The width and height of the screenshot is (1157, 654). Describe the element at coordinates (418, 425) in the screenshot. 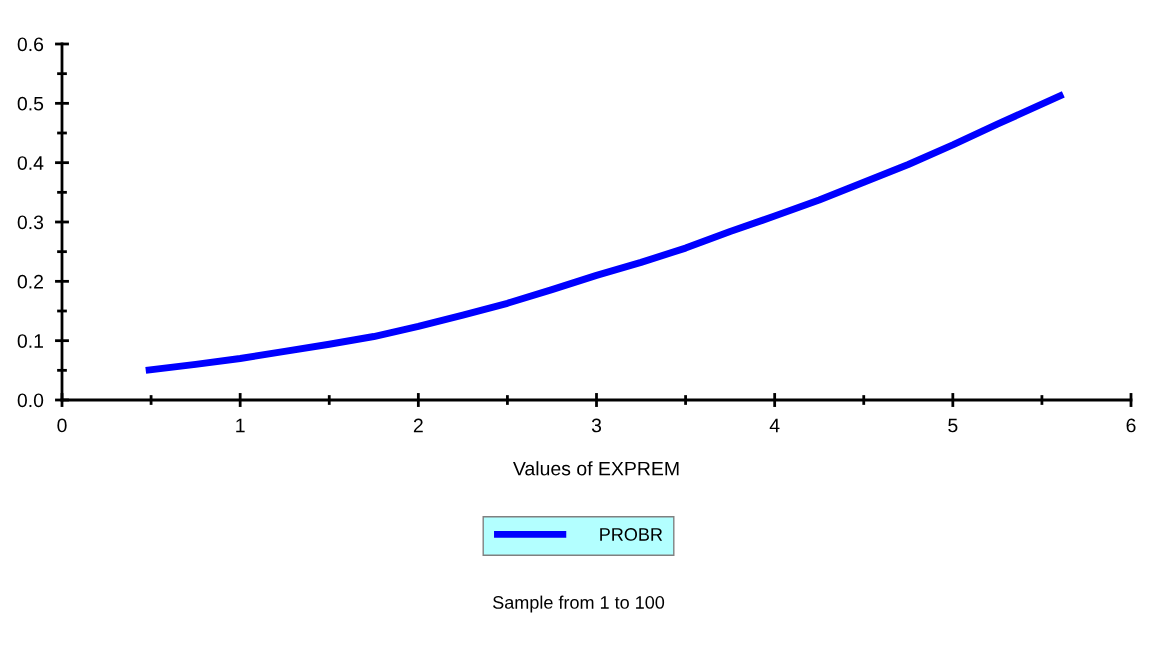

I see `x-tick-label: 2` at that location.